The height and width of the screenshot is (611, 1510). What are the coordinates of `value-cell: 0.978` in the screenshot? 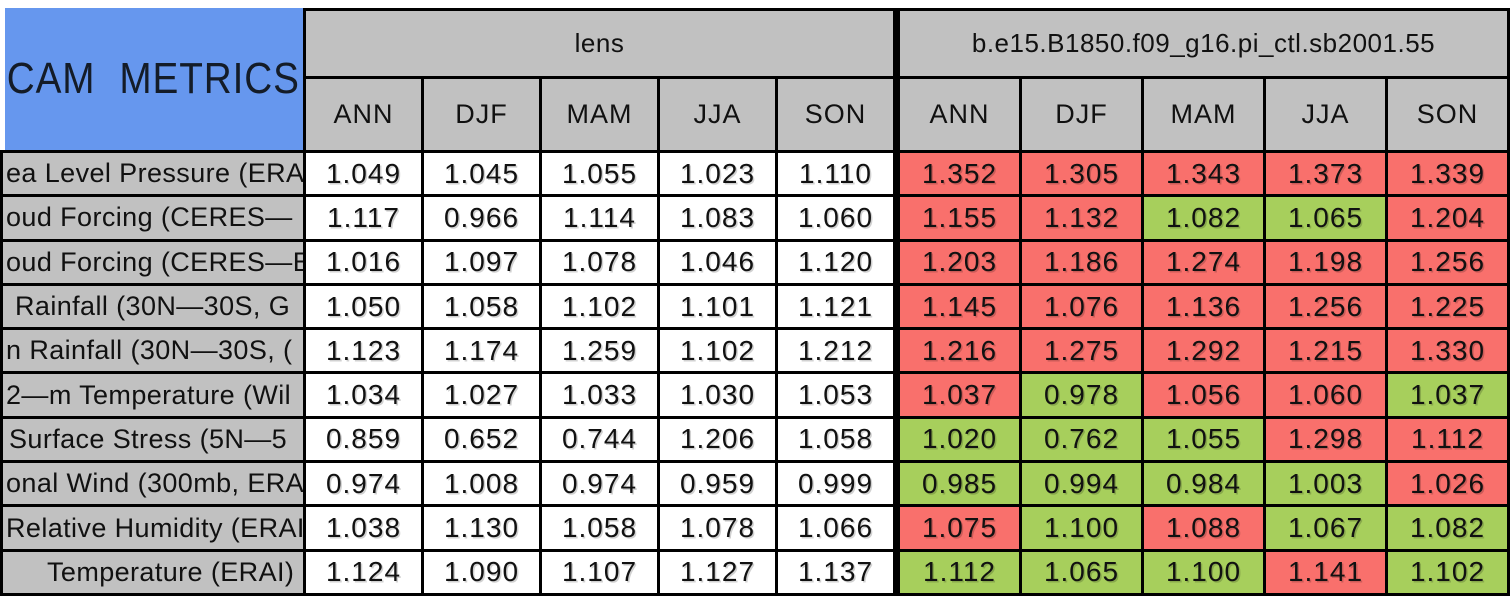 It's located at (1081, 395).